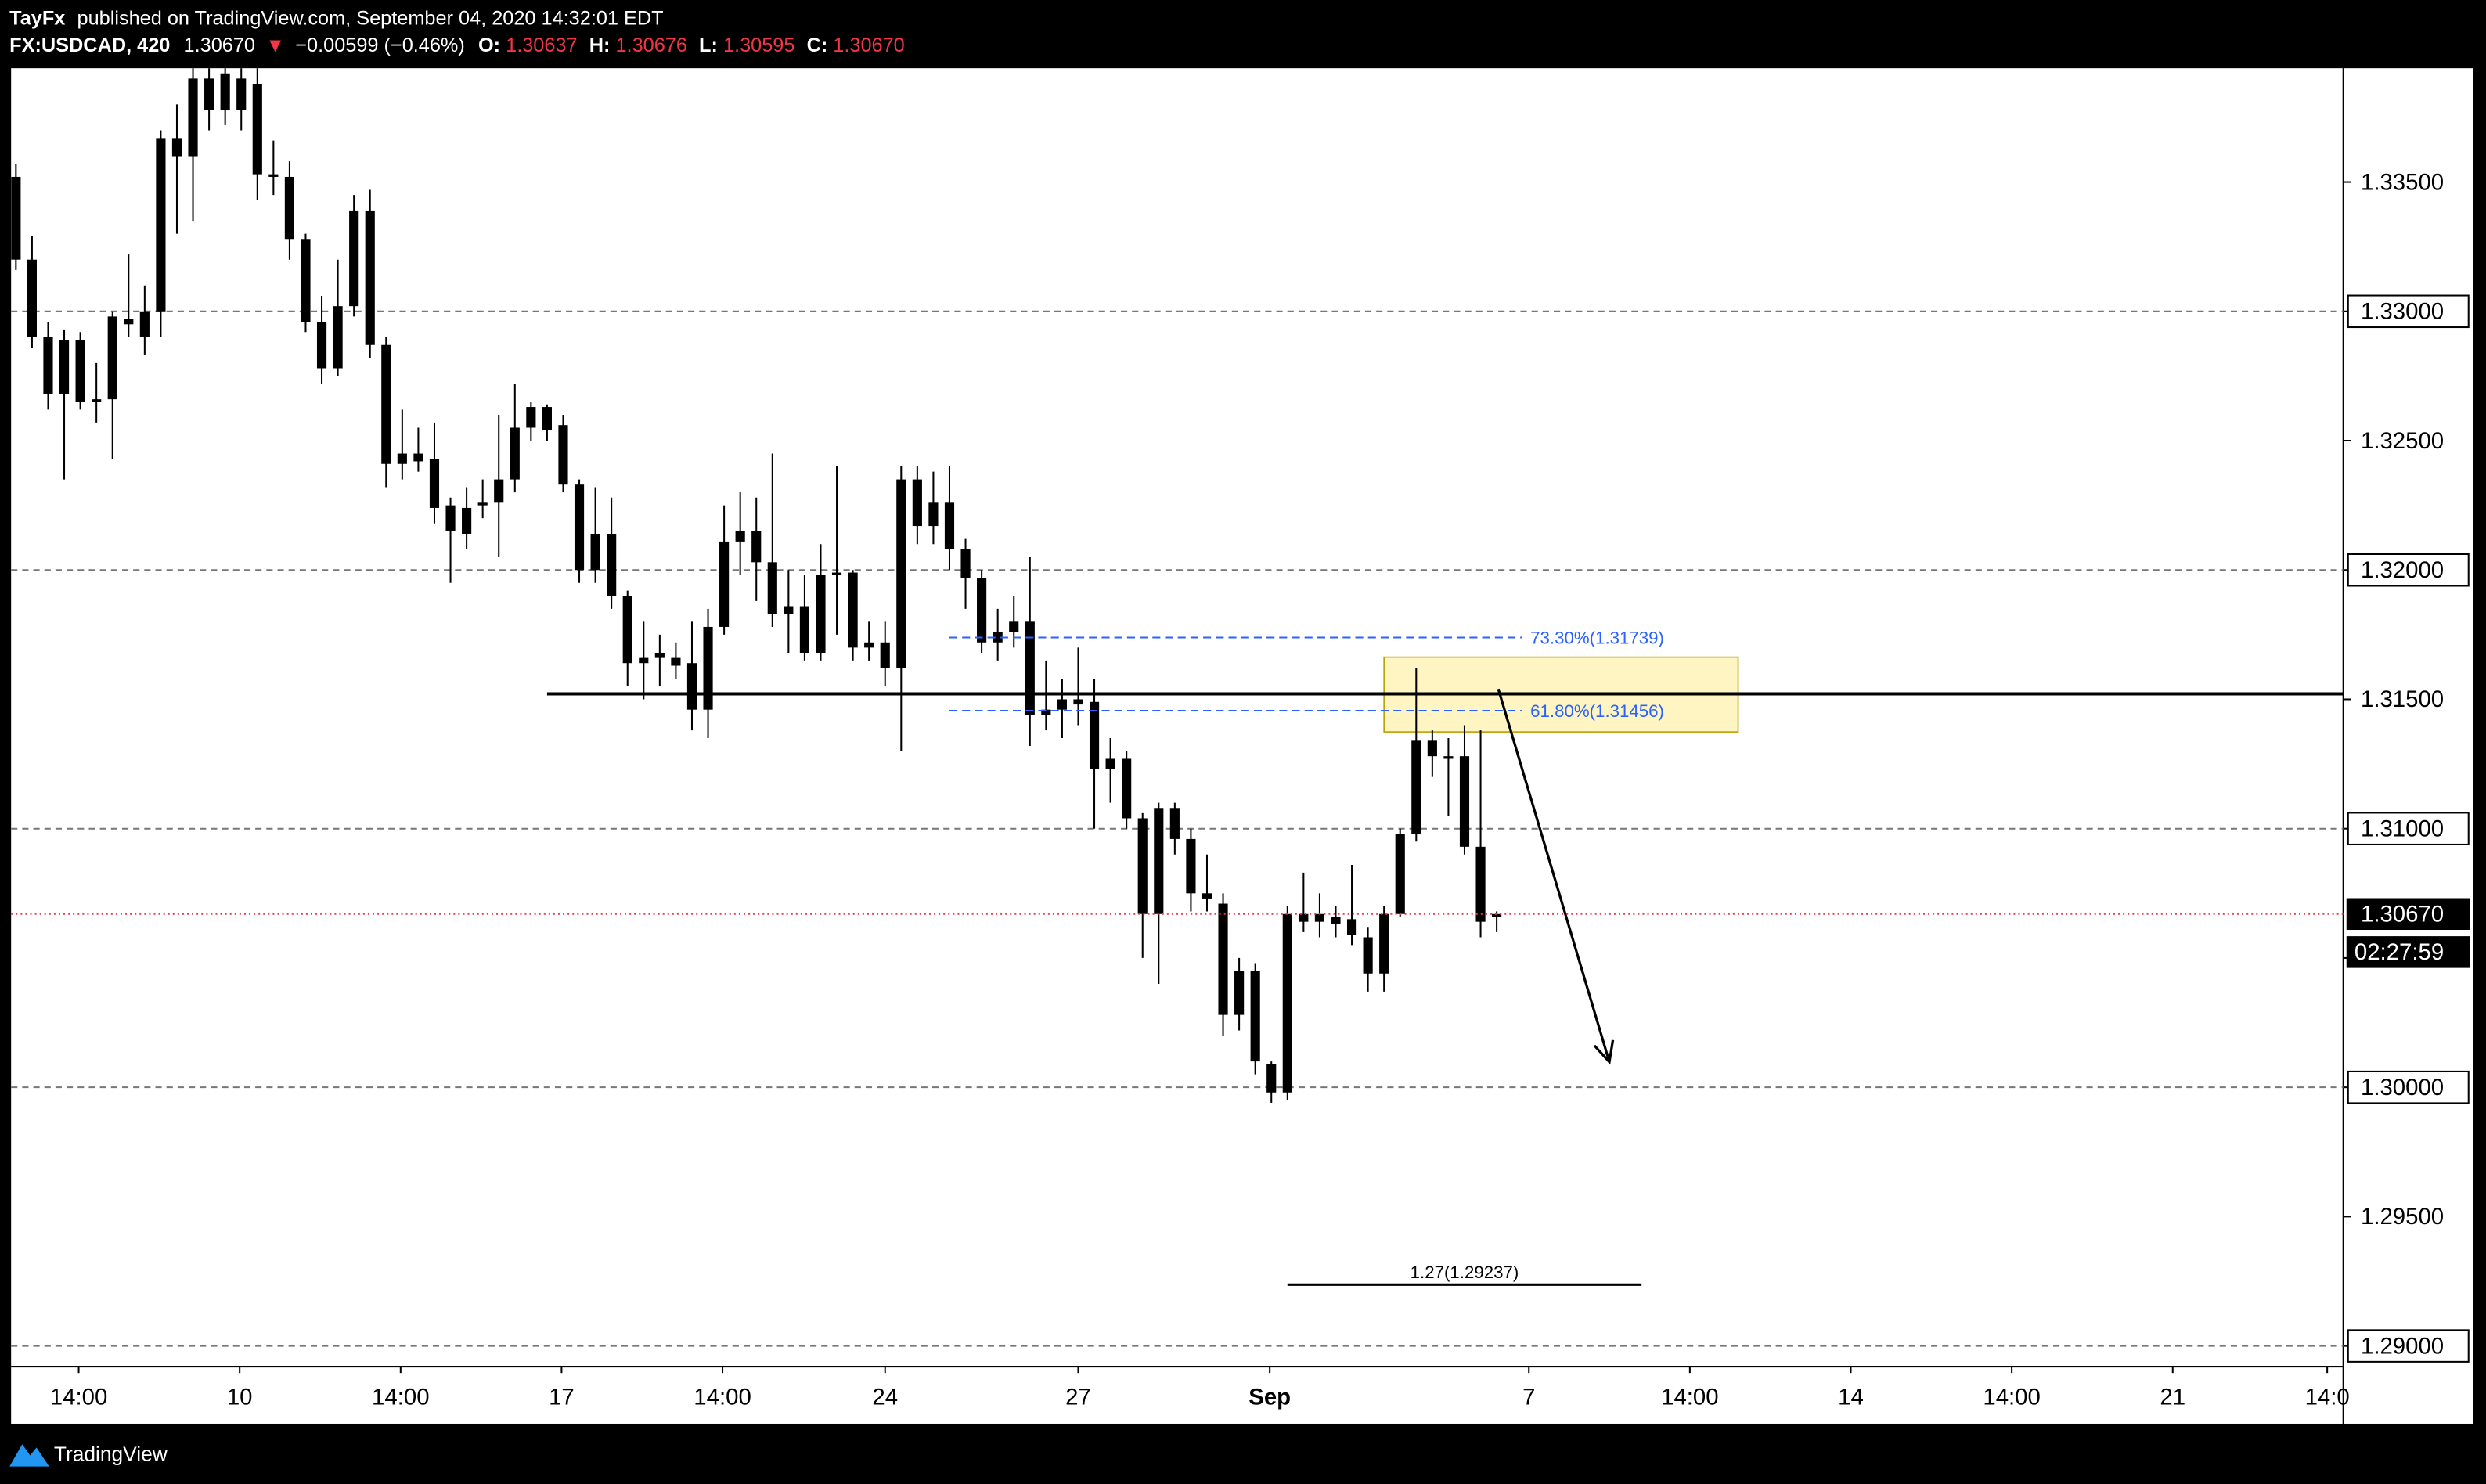 The image size is (2486, 1484). I want to click on last-price-box, so click(2408, 915).